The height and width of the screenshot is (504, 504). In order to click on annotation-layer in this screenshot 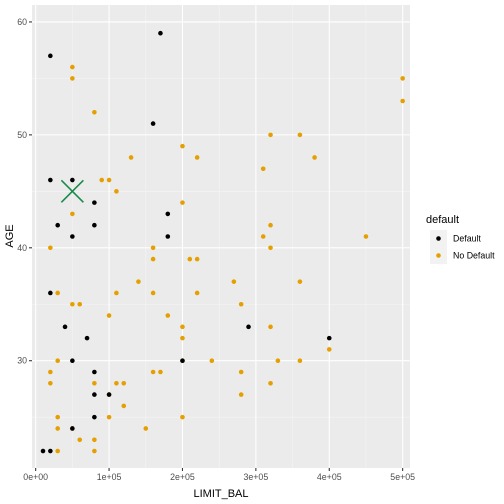, I will do `click(72, 191)`.